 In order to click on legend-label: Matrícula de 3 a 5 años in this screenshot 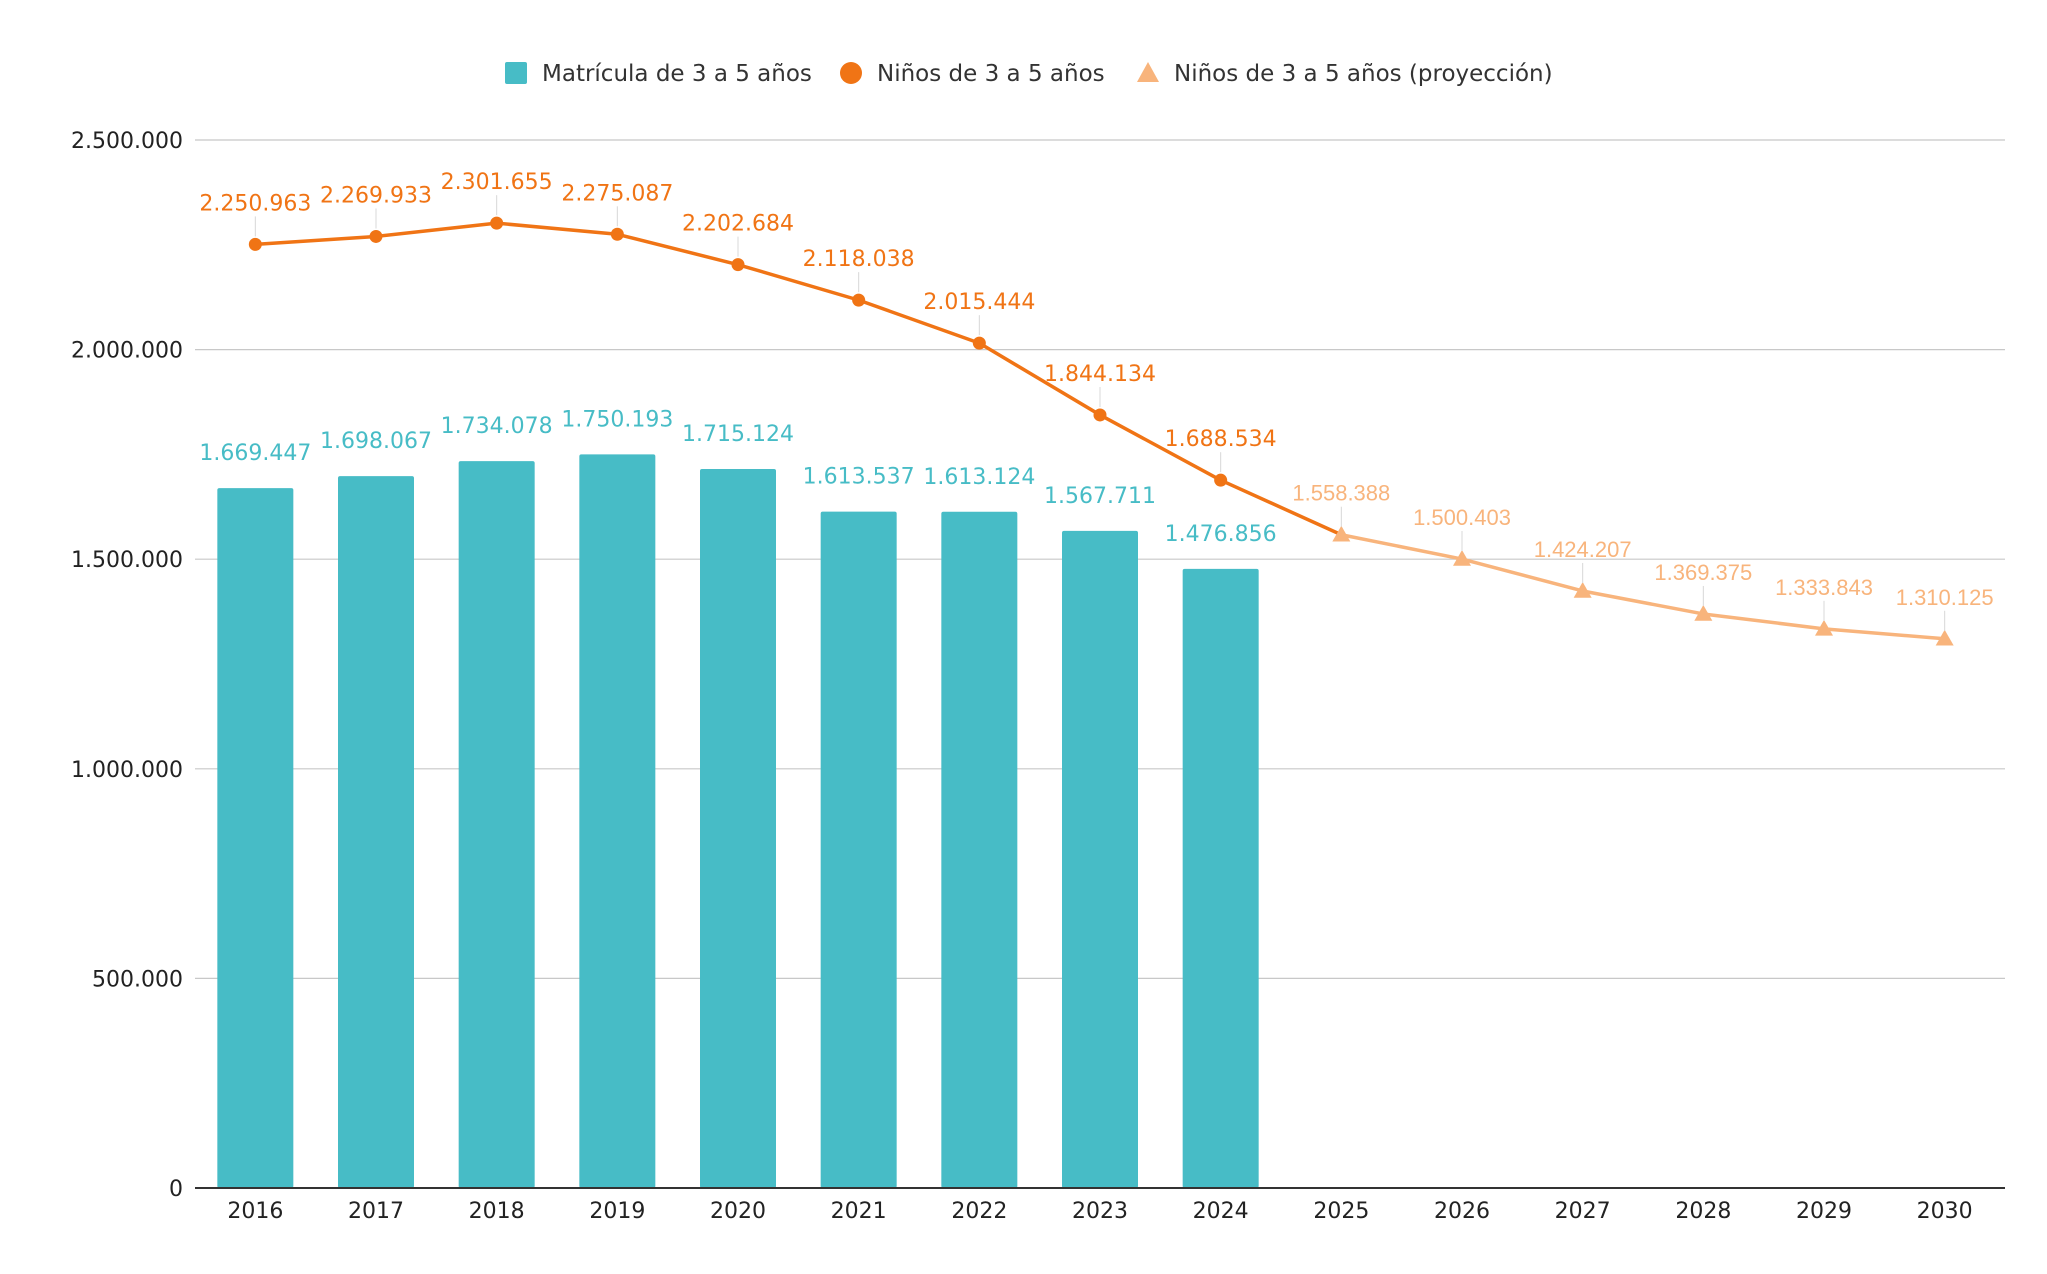, I will do `click(677, 74)`.